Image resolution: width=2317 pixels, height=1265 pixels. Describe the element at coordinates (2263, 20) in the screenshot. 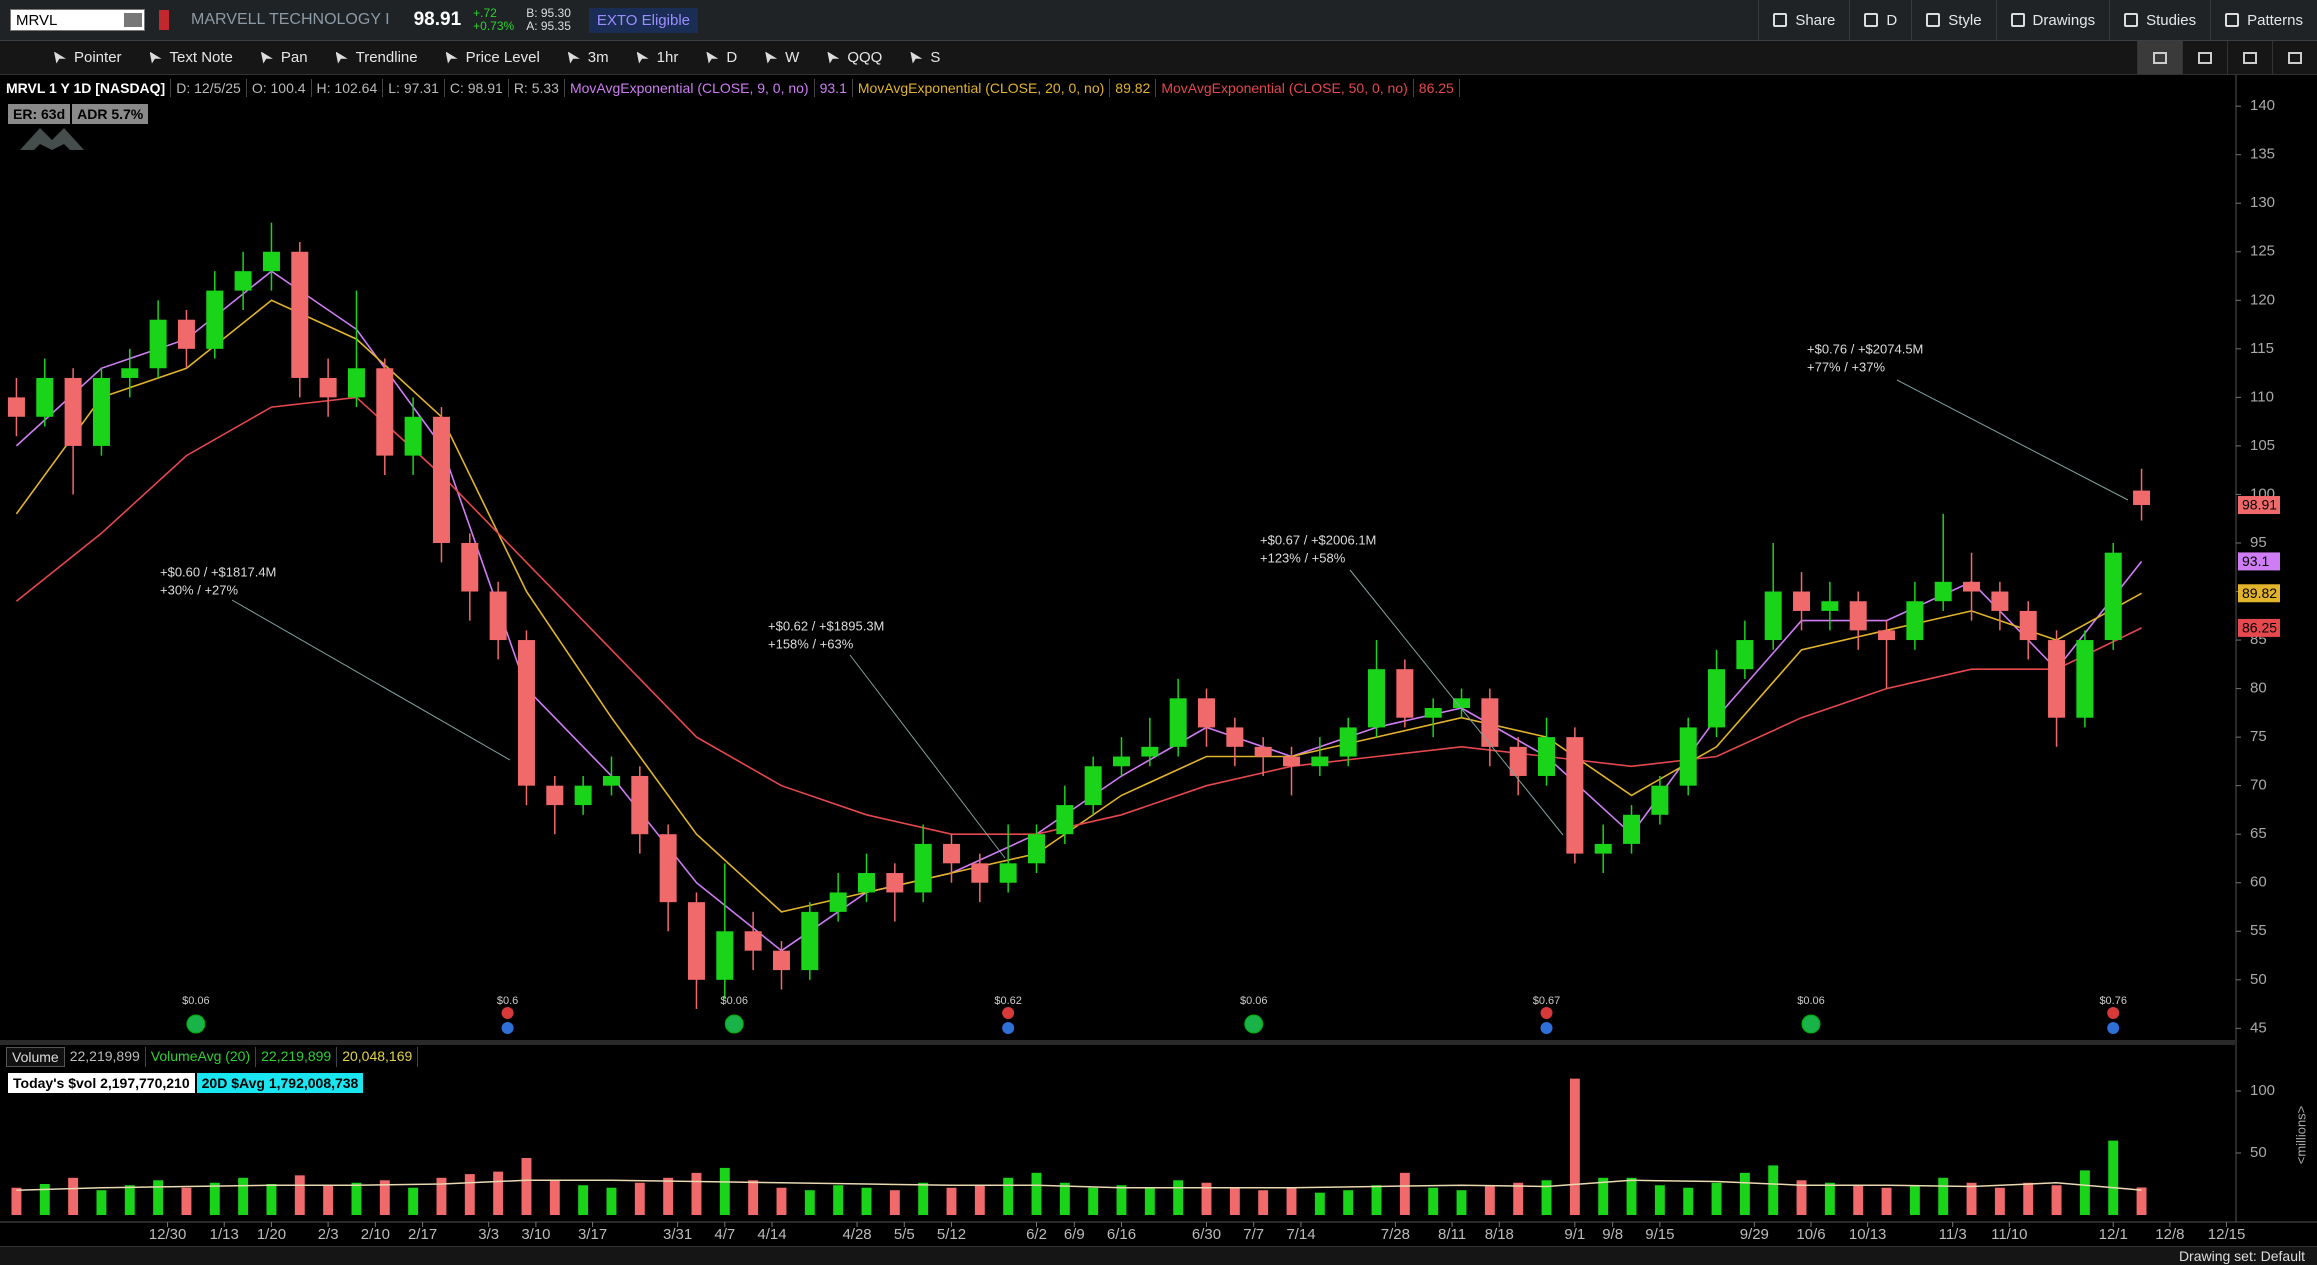

I see `toolbar-button: Patterns` at that location.